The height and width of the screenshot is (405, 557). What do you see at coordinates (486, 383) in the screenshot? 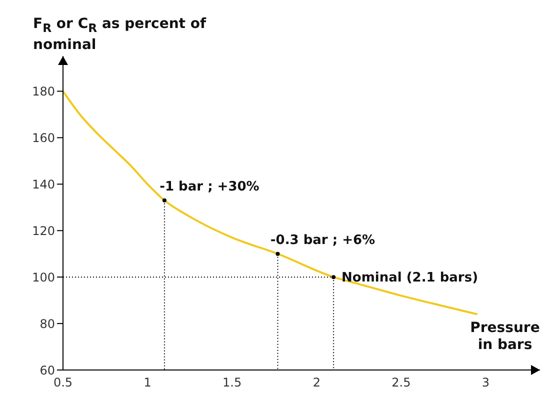
I see `x-tick-label: 3` at bounding box center [486, 383].